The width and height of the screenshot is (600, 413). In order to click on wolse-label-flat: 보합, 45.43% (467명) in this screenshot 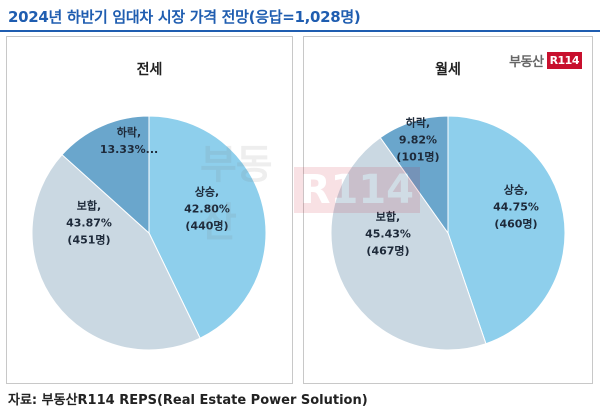, I will do `click(388, 234)`.